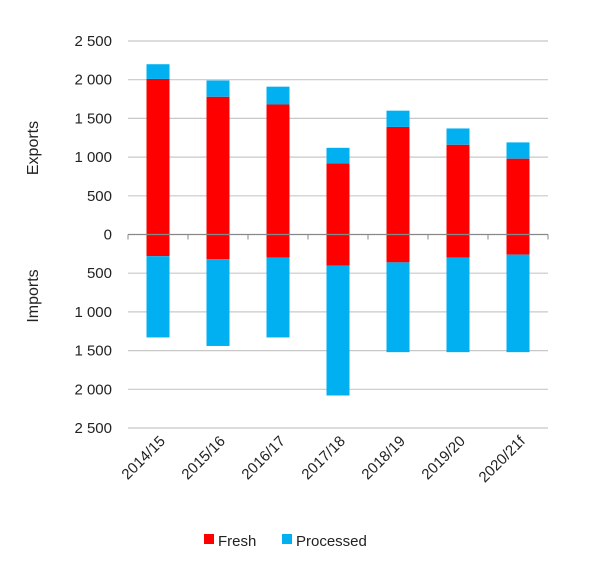  Describe the element at coordinates (33, 148) in the screenshot. I see `exports-axis-title: Exports` at that location.